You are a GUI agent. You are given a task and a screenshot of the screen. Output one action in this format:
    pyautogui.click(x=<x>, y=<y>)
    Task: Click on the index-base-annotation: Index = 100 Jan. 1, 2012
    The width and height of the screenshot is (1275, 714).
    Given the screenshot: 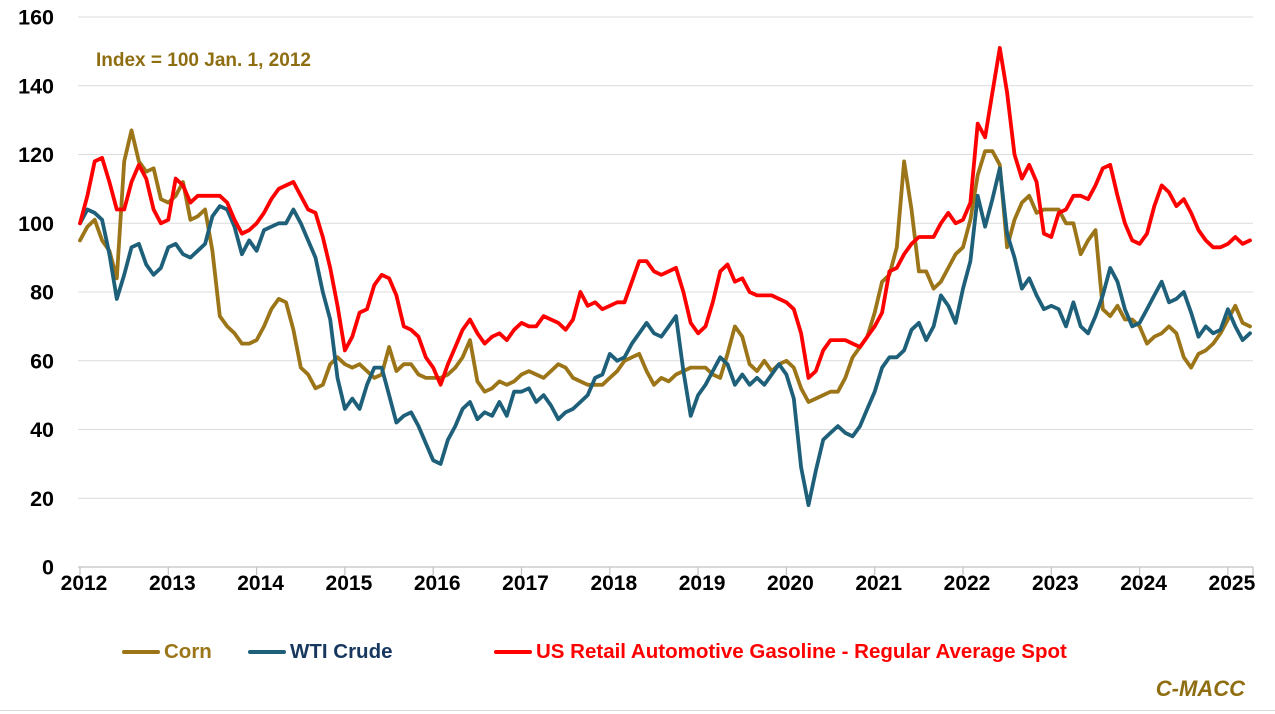 What is the action you would take?
    pyautogui.click(x=203, y=60)
    